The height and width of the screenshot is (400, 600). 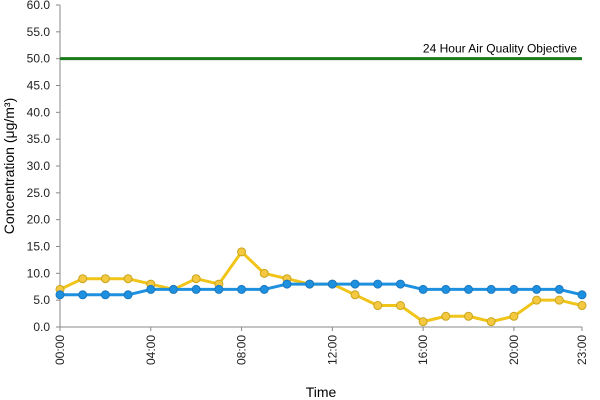 I want to click on x-tick-label: 20:00, so click(x=514, y=350).